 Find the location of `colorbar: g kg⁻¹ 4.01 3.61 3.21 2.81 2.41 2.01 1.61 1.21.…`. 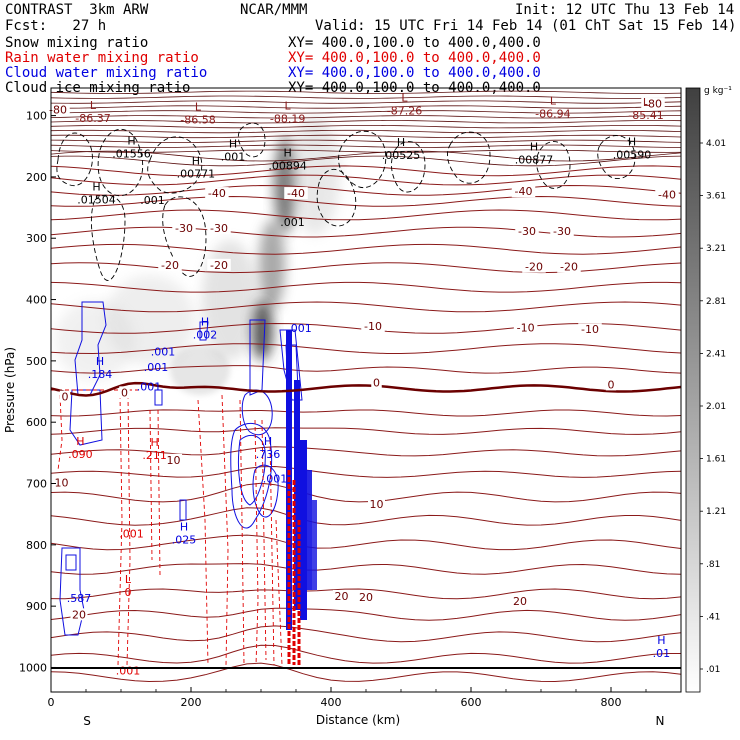

colorbar: g kg⁻¹ 4.01 3.61 3.21 2.81 2.41 2.01 1.61 1.21.… is located at coordinates (708, 389).